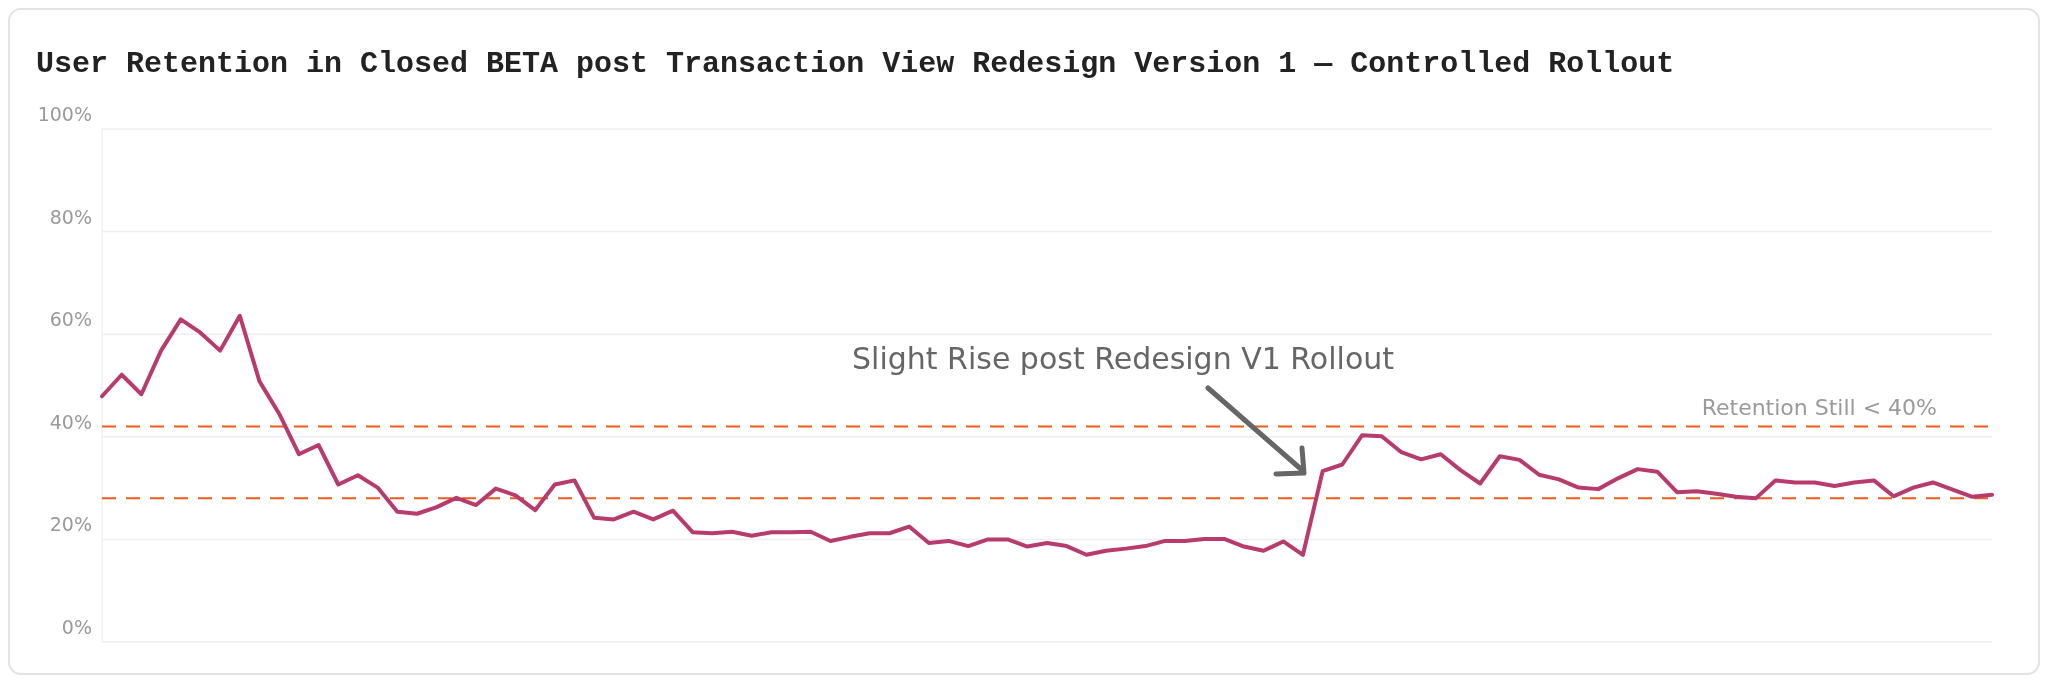 Image resolution: width=2048 pixels, height=683 pixels. I want to click on y-tick-label: 80%, so click(70, 216).